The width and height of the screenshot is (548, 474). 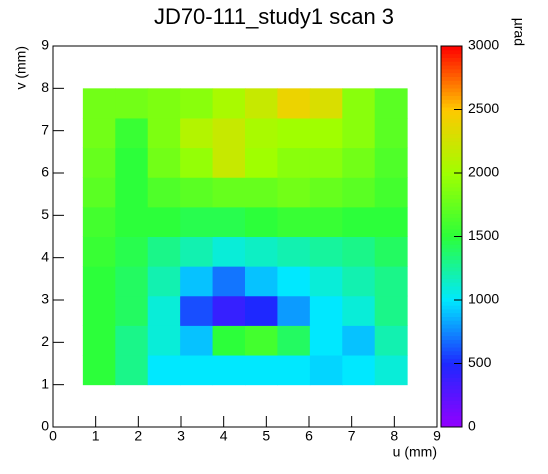 I want to click on y-axis-label: v (mm), so click(x=21, y=68).